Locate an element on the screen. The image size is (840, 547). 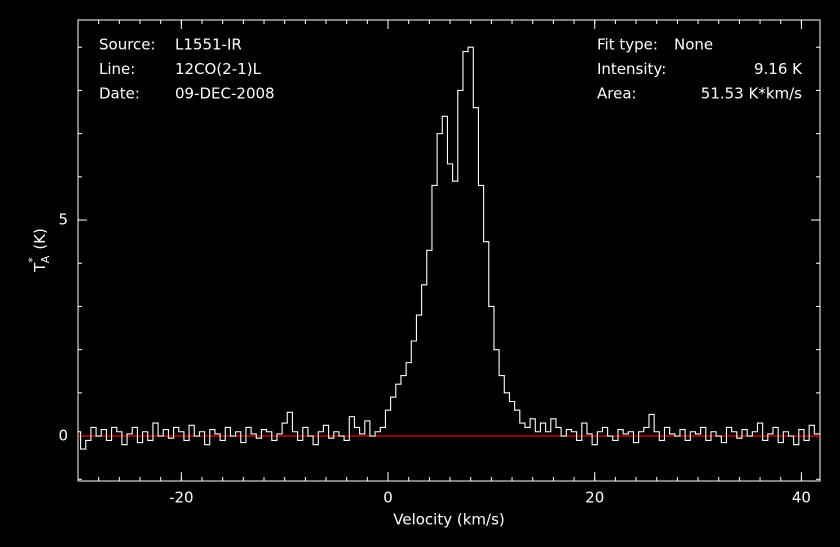
y-label-sub: A is located at coordinates (45, 259).